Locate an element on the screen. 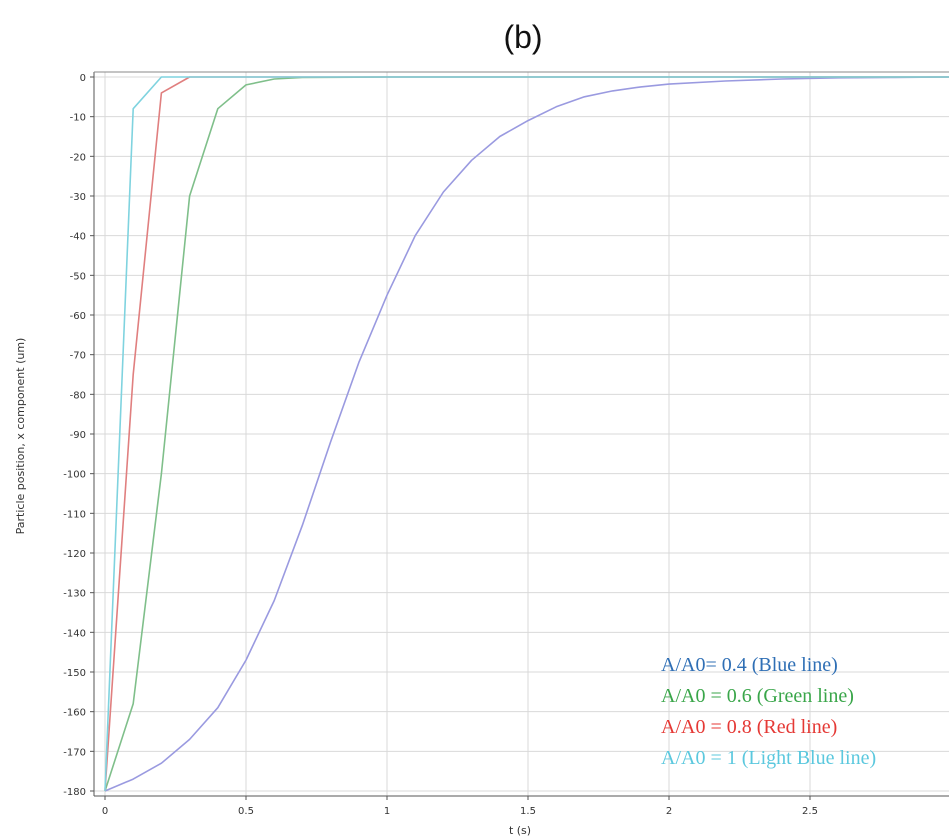 Image resolution: width=949 pixels, height=839 pixels. x-tick-label: 2.5 is located at coordinates (810, 811).